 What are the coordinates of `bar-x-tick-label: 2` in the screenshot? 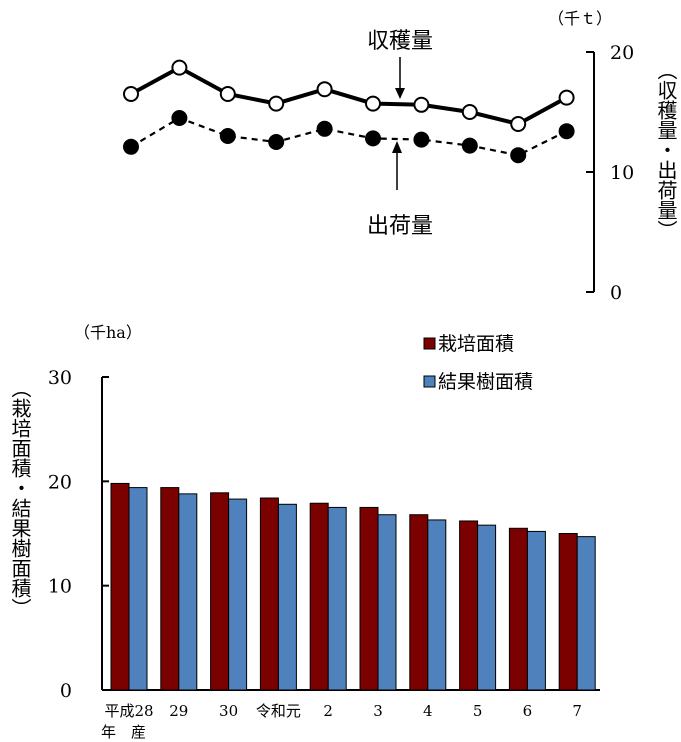 It's located at (328, 711).